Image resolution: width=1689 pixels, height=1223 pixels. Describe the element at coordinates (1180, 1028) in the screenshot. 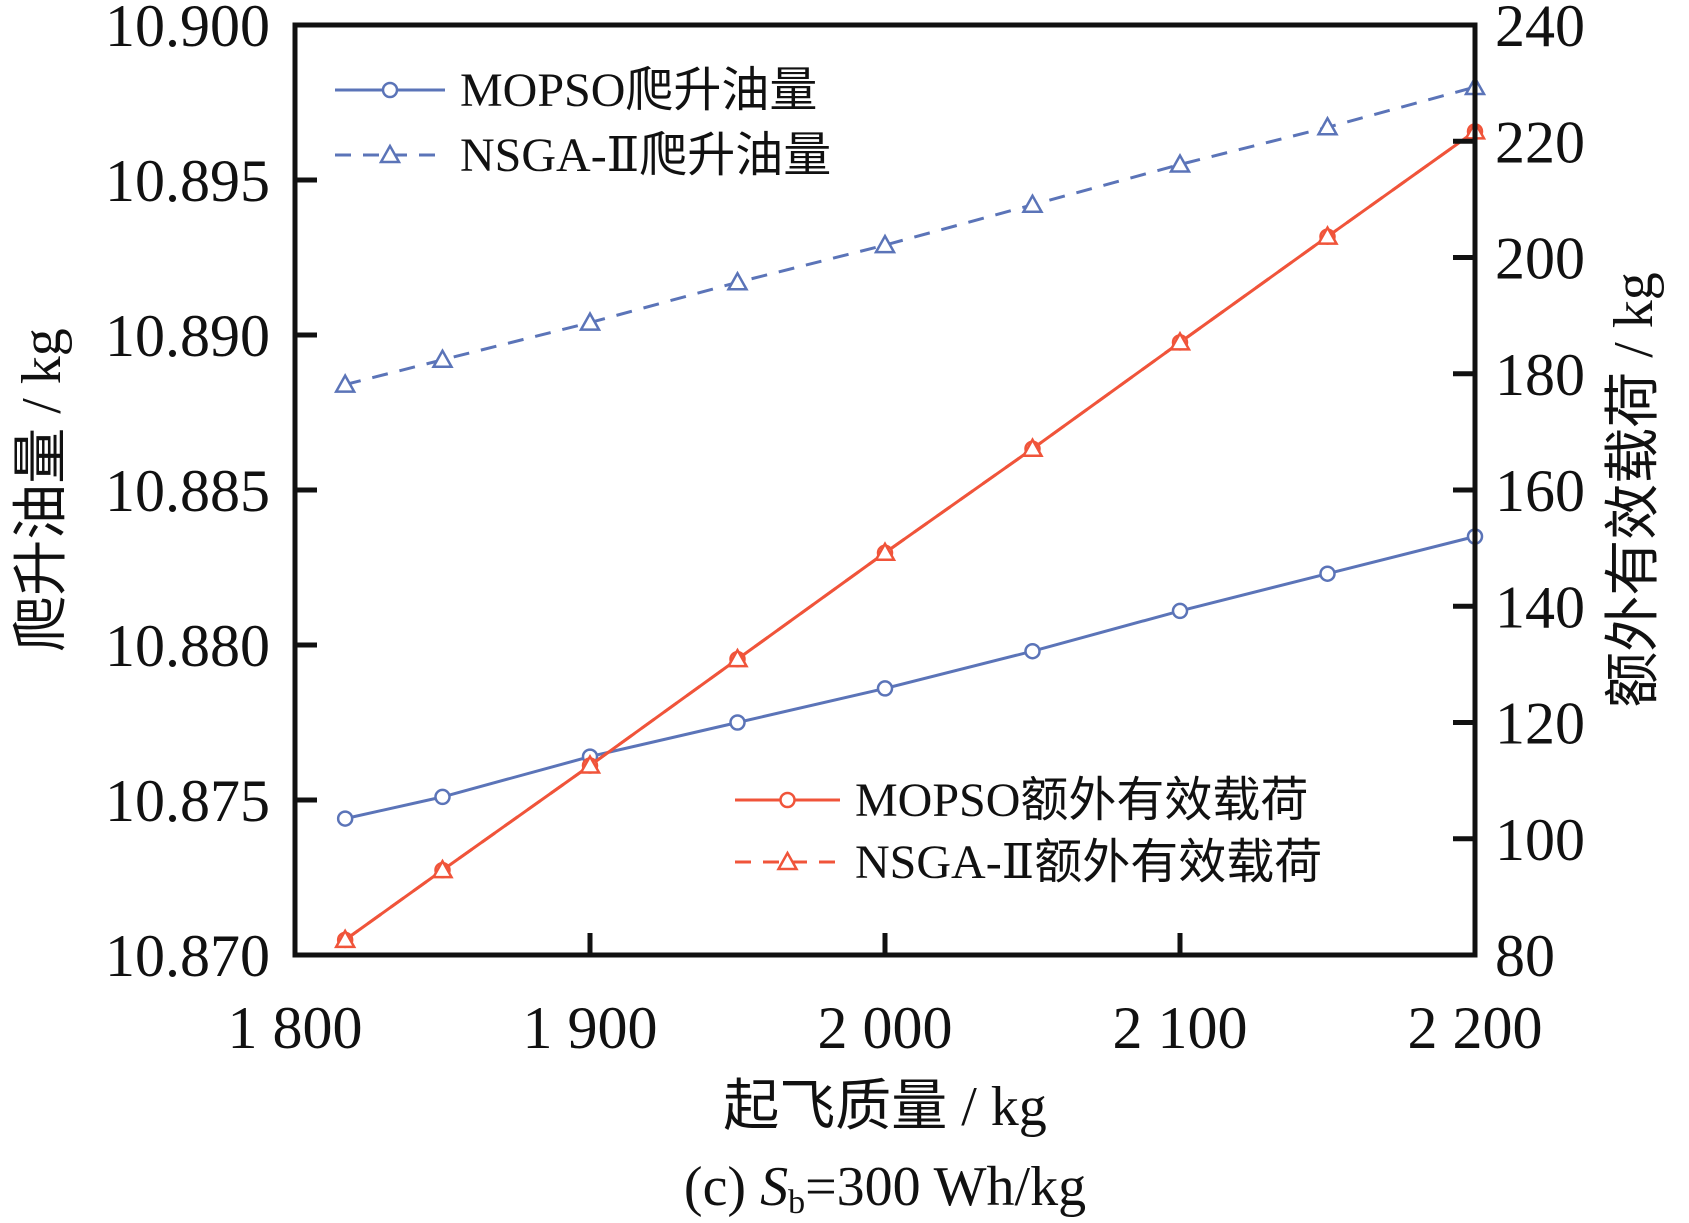

I see `x-tick-label: 2 100` at that location.